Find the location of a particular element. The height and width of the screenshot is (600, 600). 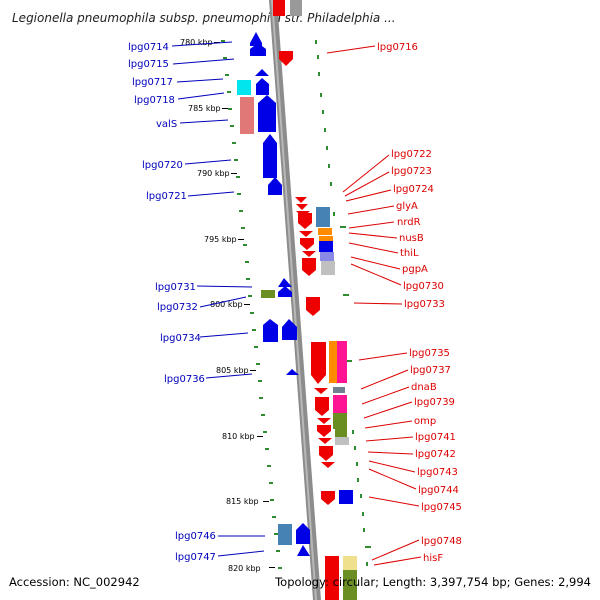

gene-lpg0743 is located at coordinates (326, 453).